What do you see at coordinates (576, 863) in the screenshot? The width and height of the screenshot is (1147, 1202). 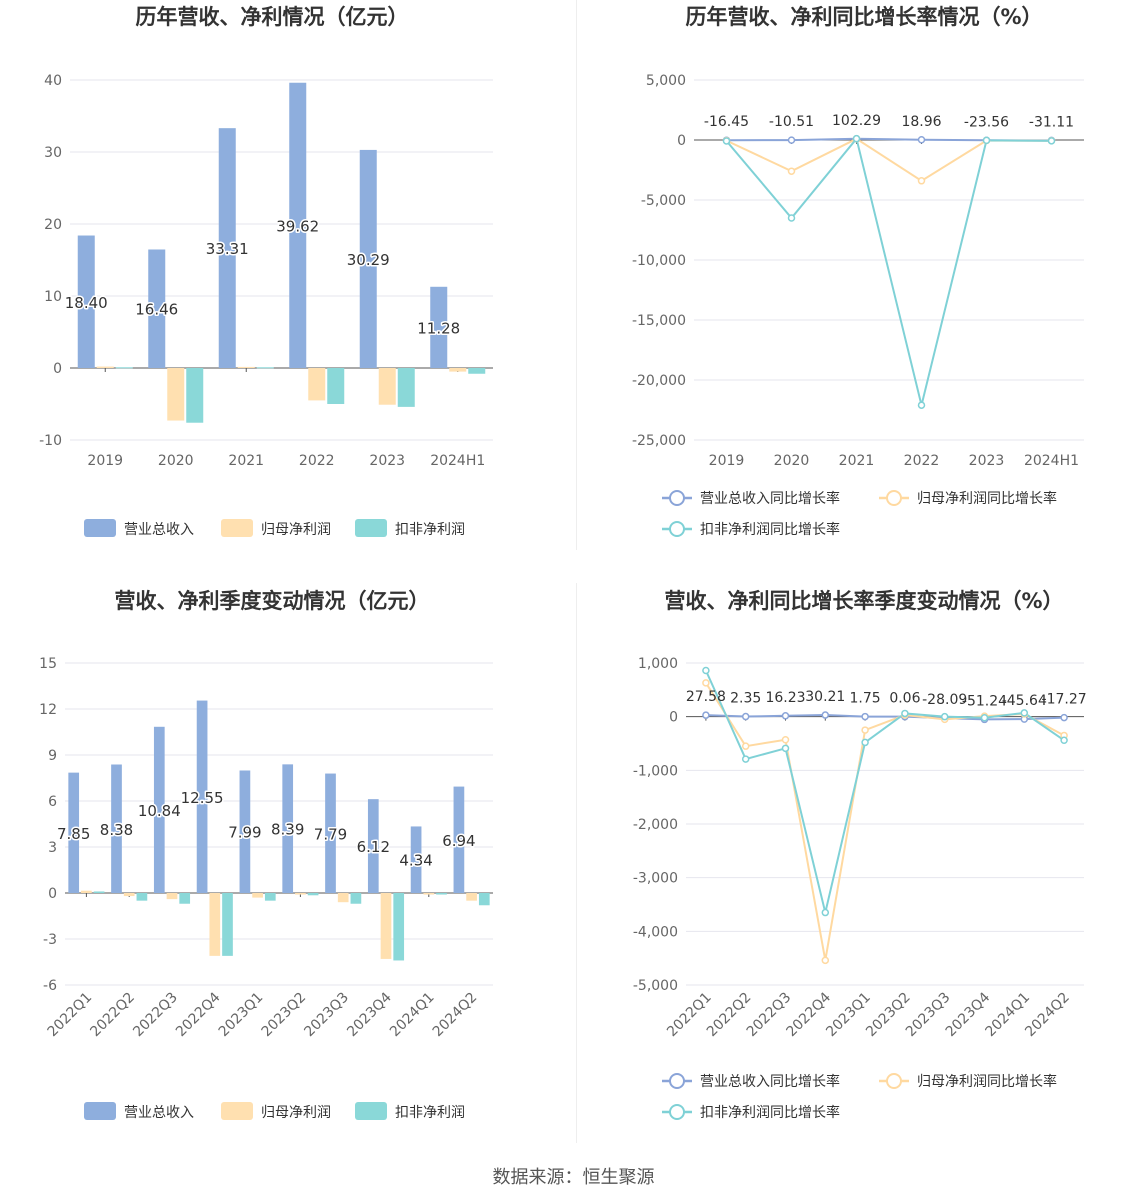 I see `panel-separator-bottom` at bounding box center [576, 863].